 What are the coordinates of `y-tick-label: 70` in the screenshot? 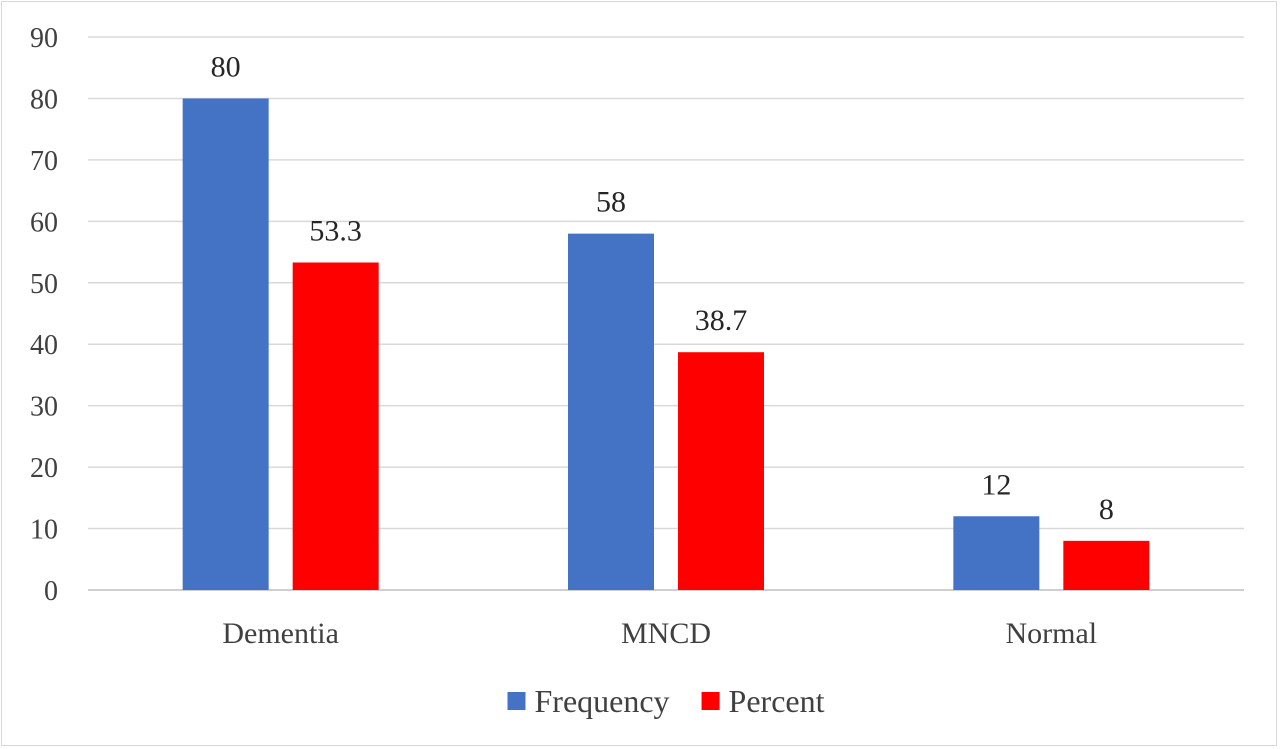 It's located at (44, 161).